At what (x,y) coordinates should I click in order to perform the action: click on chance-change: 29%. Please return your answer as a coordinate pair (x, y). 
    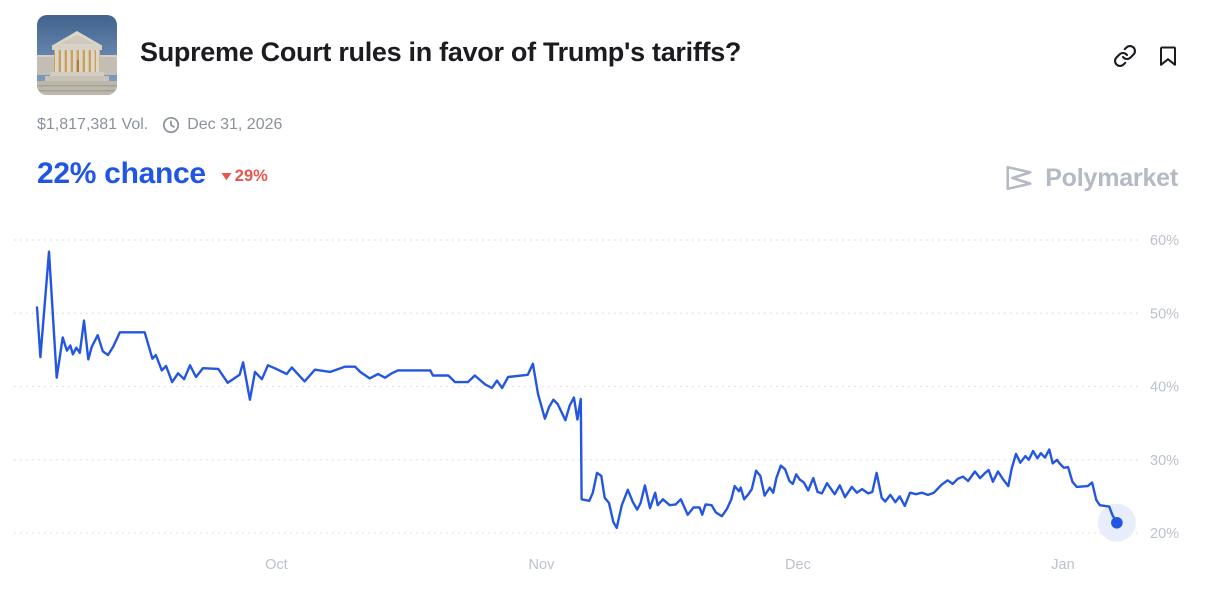
    Looking at the image, I should click on (244, 174).